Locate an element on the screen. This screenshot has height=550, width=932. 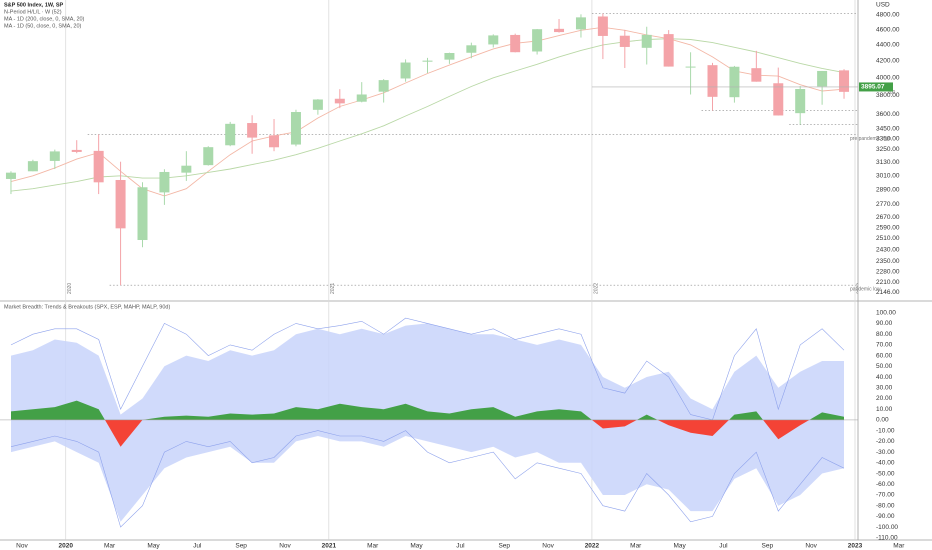
level-label: pandemic low is located at coordinates (865, 290).